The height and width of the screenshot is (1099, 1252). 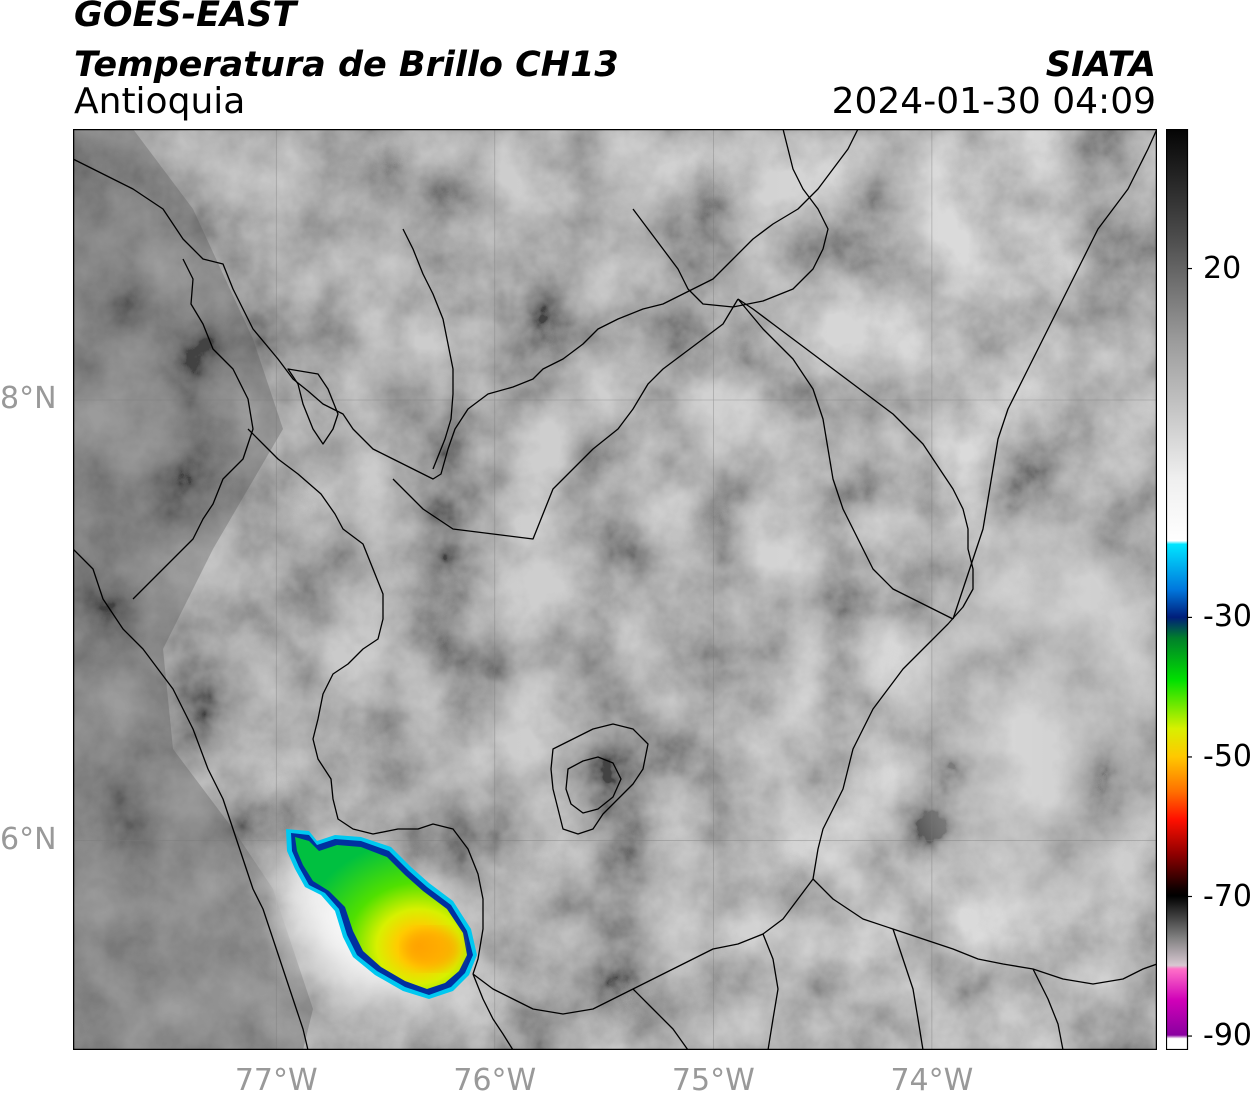 I want to click on dept-antioquia-west, so click(x=365, y=701).